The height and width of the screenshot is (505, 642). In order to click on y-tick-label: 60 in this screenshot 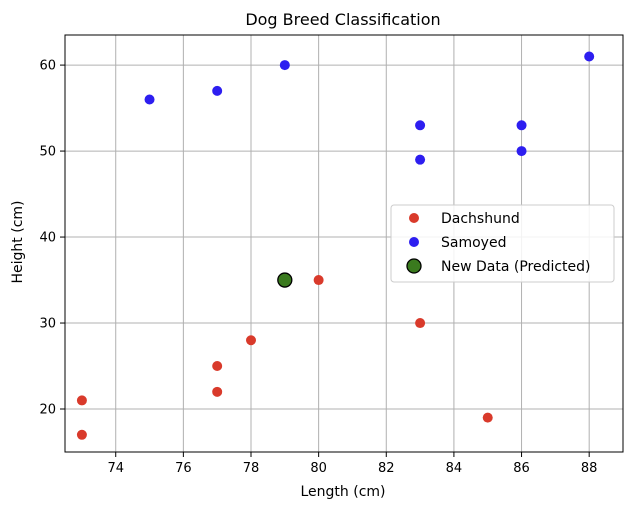, I will do `click(47, 66)`.